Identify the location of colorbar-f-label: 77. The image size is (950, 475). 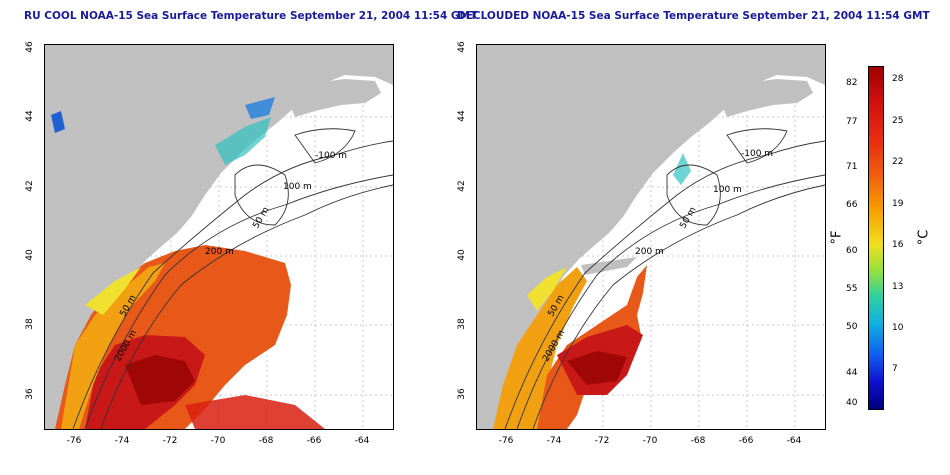
(852, 122).